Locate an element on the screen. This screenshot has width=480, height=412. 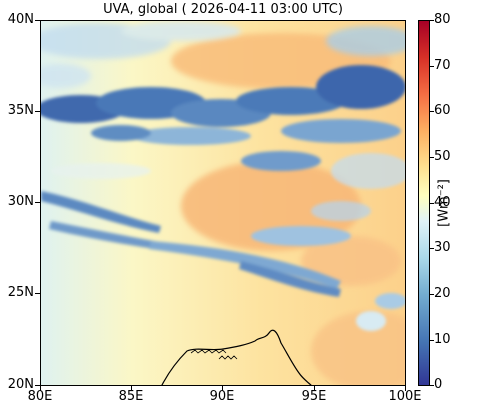
lon-tick-label: 90E is located at coordinates (222, 396).